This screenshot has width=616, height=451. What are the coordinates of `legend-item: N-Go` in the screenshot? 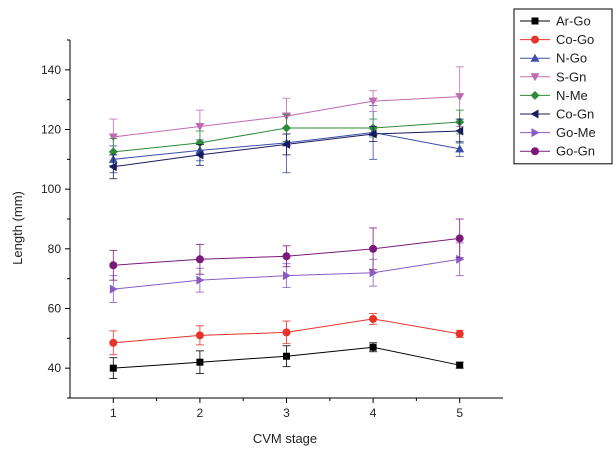 It's located at (553, 58).